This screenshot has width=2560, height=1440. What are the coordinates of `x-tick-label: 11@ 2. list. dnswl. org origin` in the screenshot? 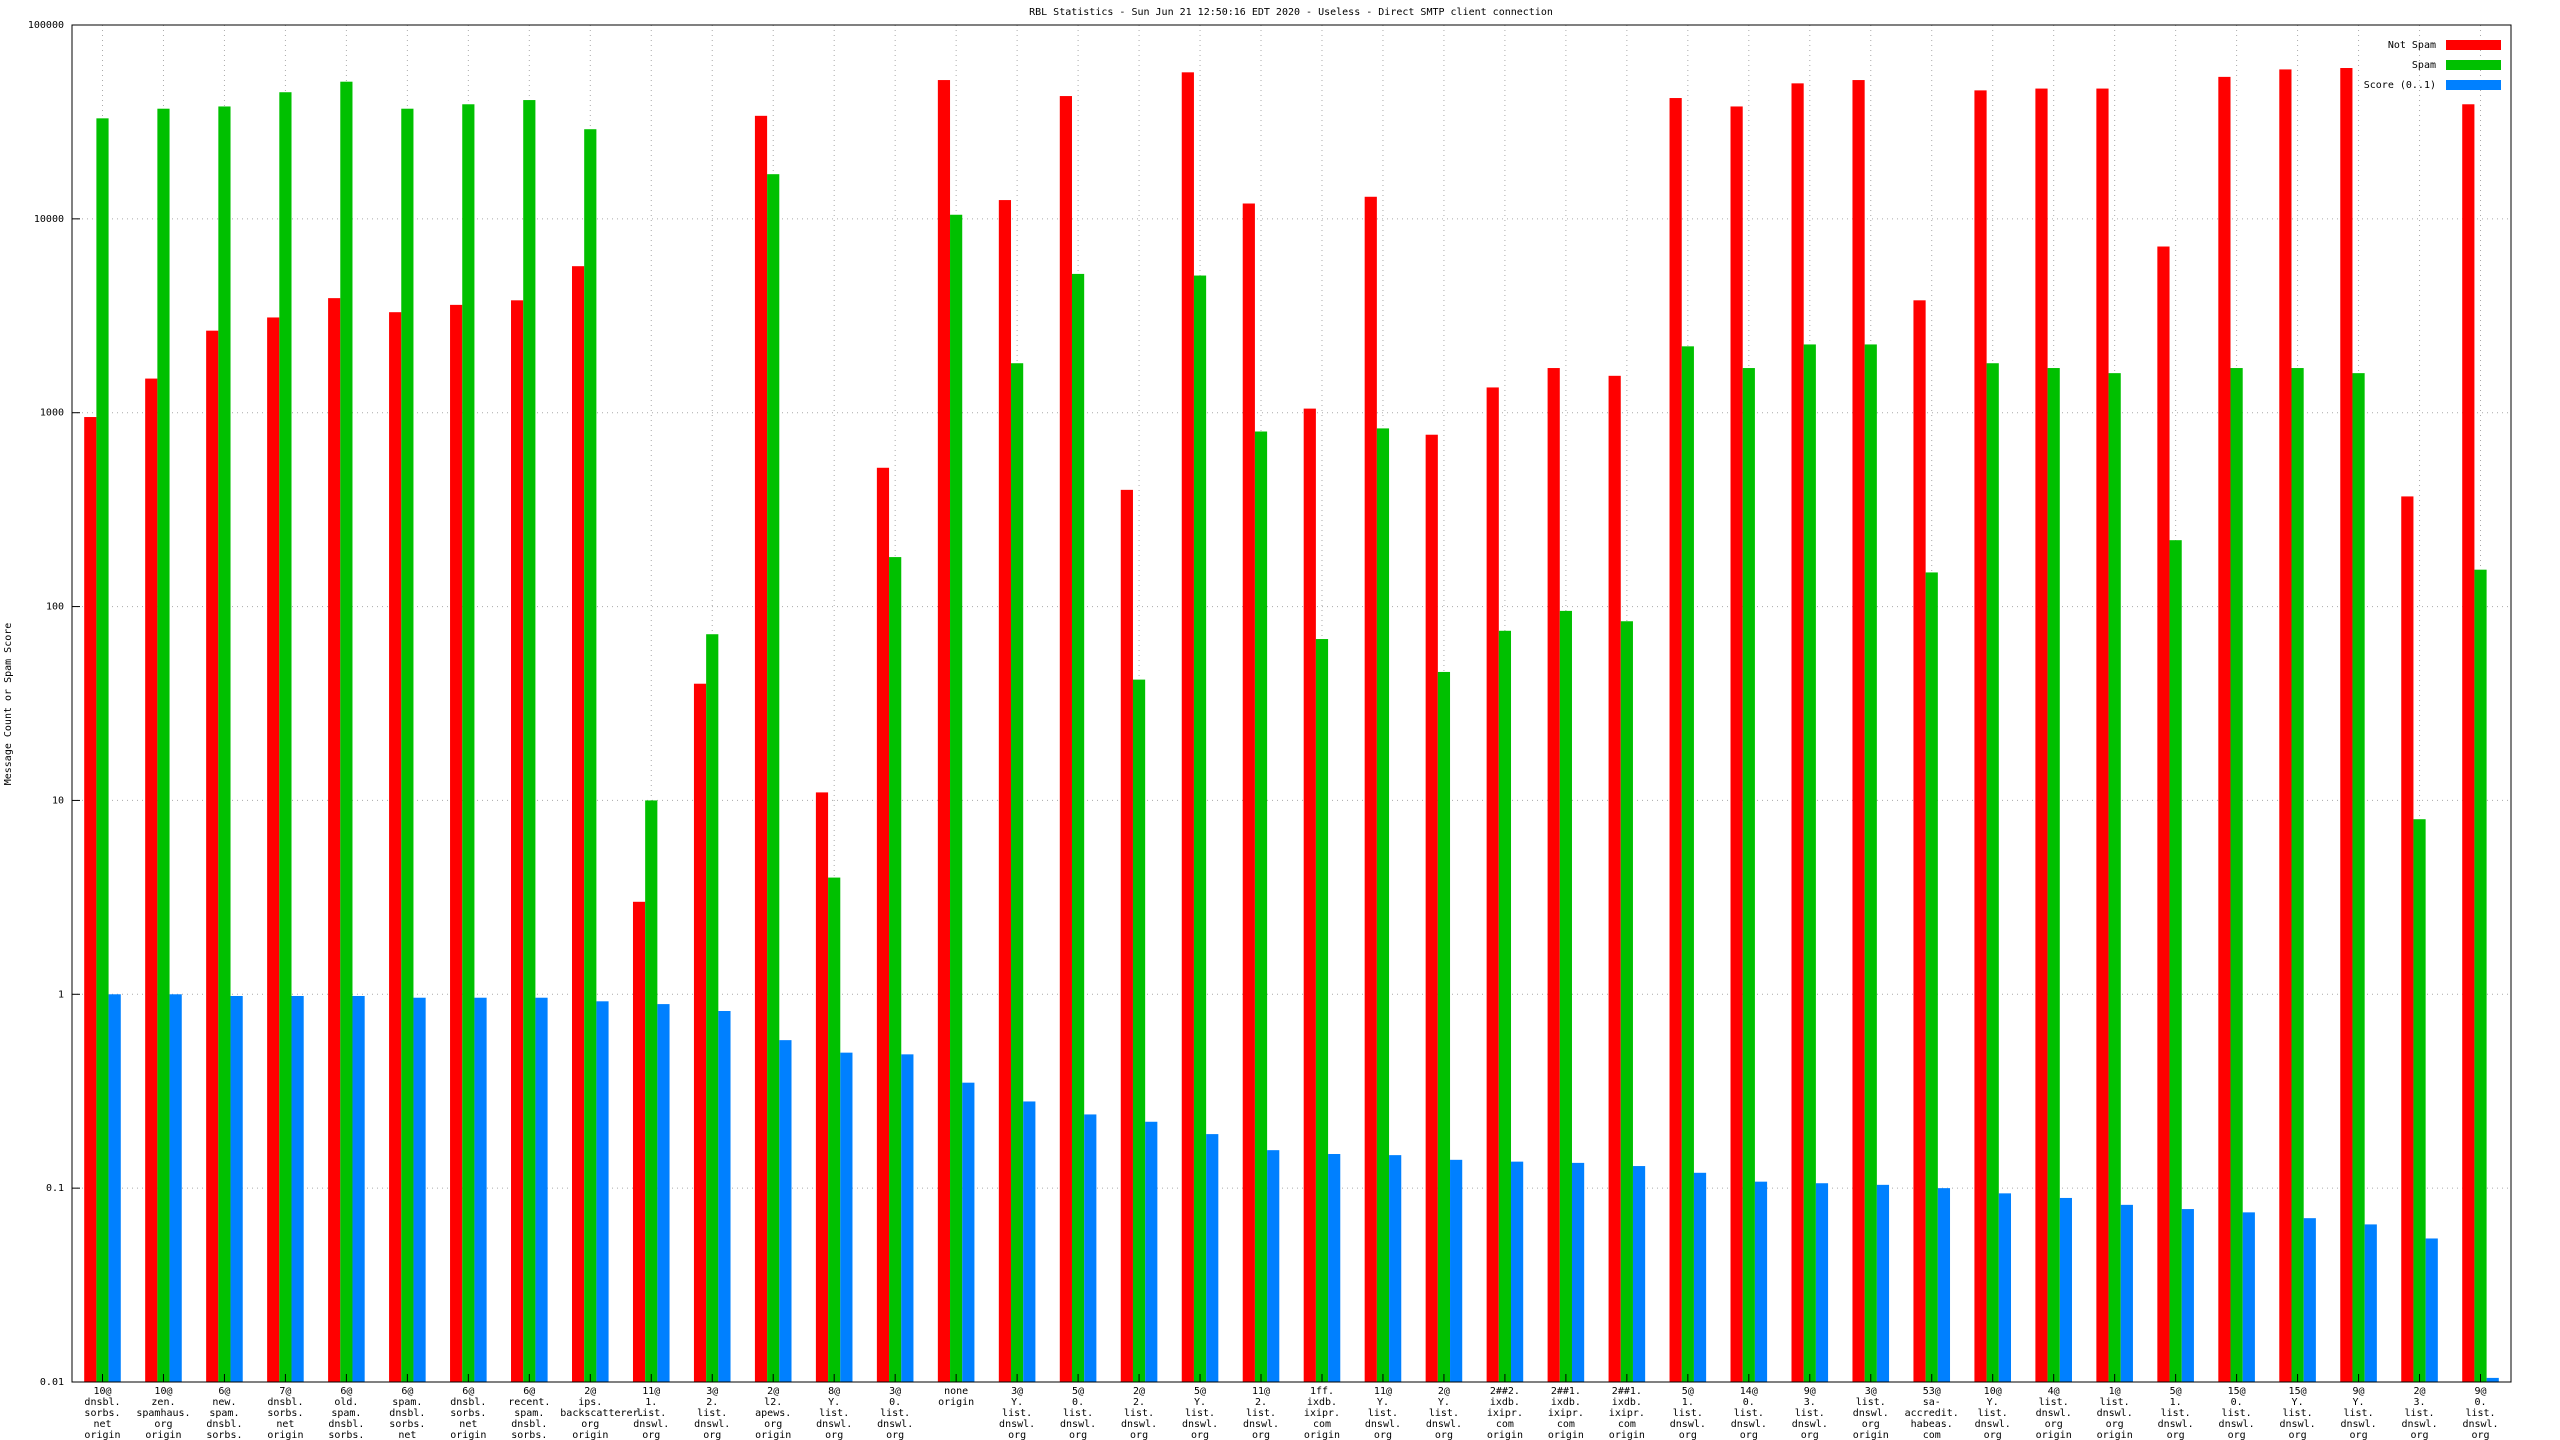 It's located at (1261, 1413).